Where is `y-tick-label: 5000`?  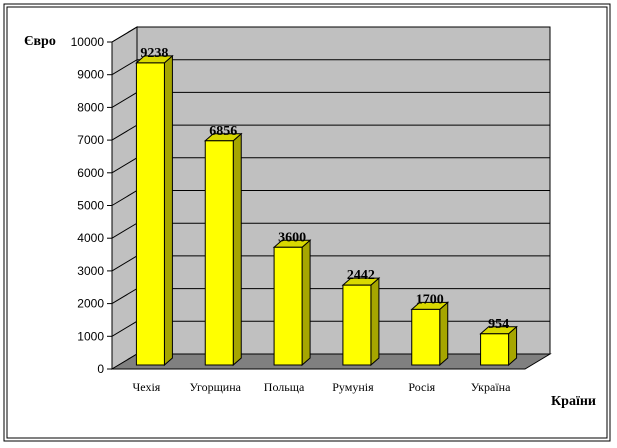 y-tick-label: 5000 is located at coordinates (90, 206).